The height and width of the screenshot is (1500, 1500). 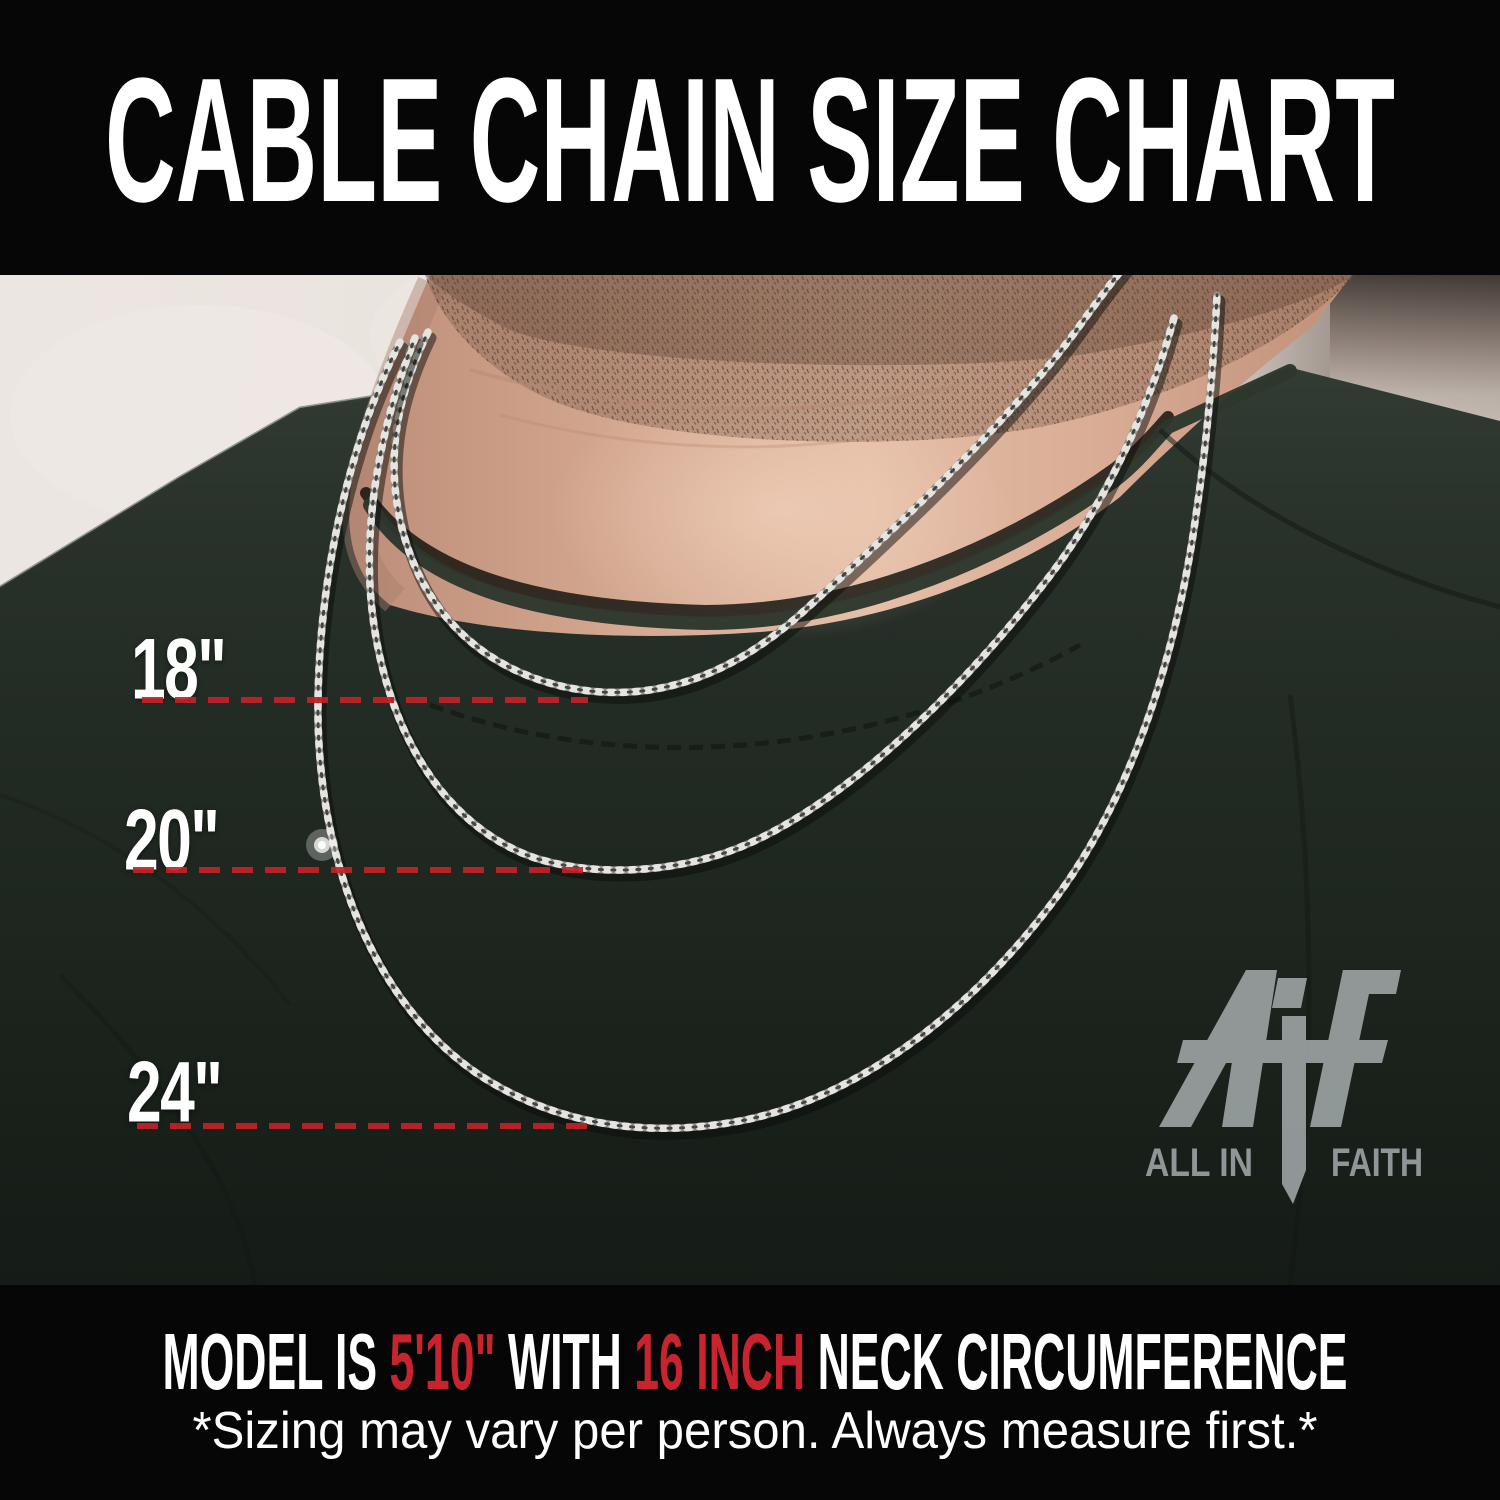 I want to click on shoulder-edge-highlight, so click(x=198, y=490).